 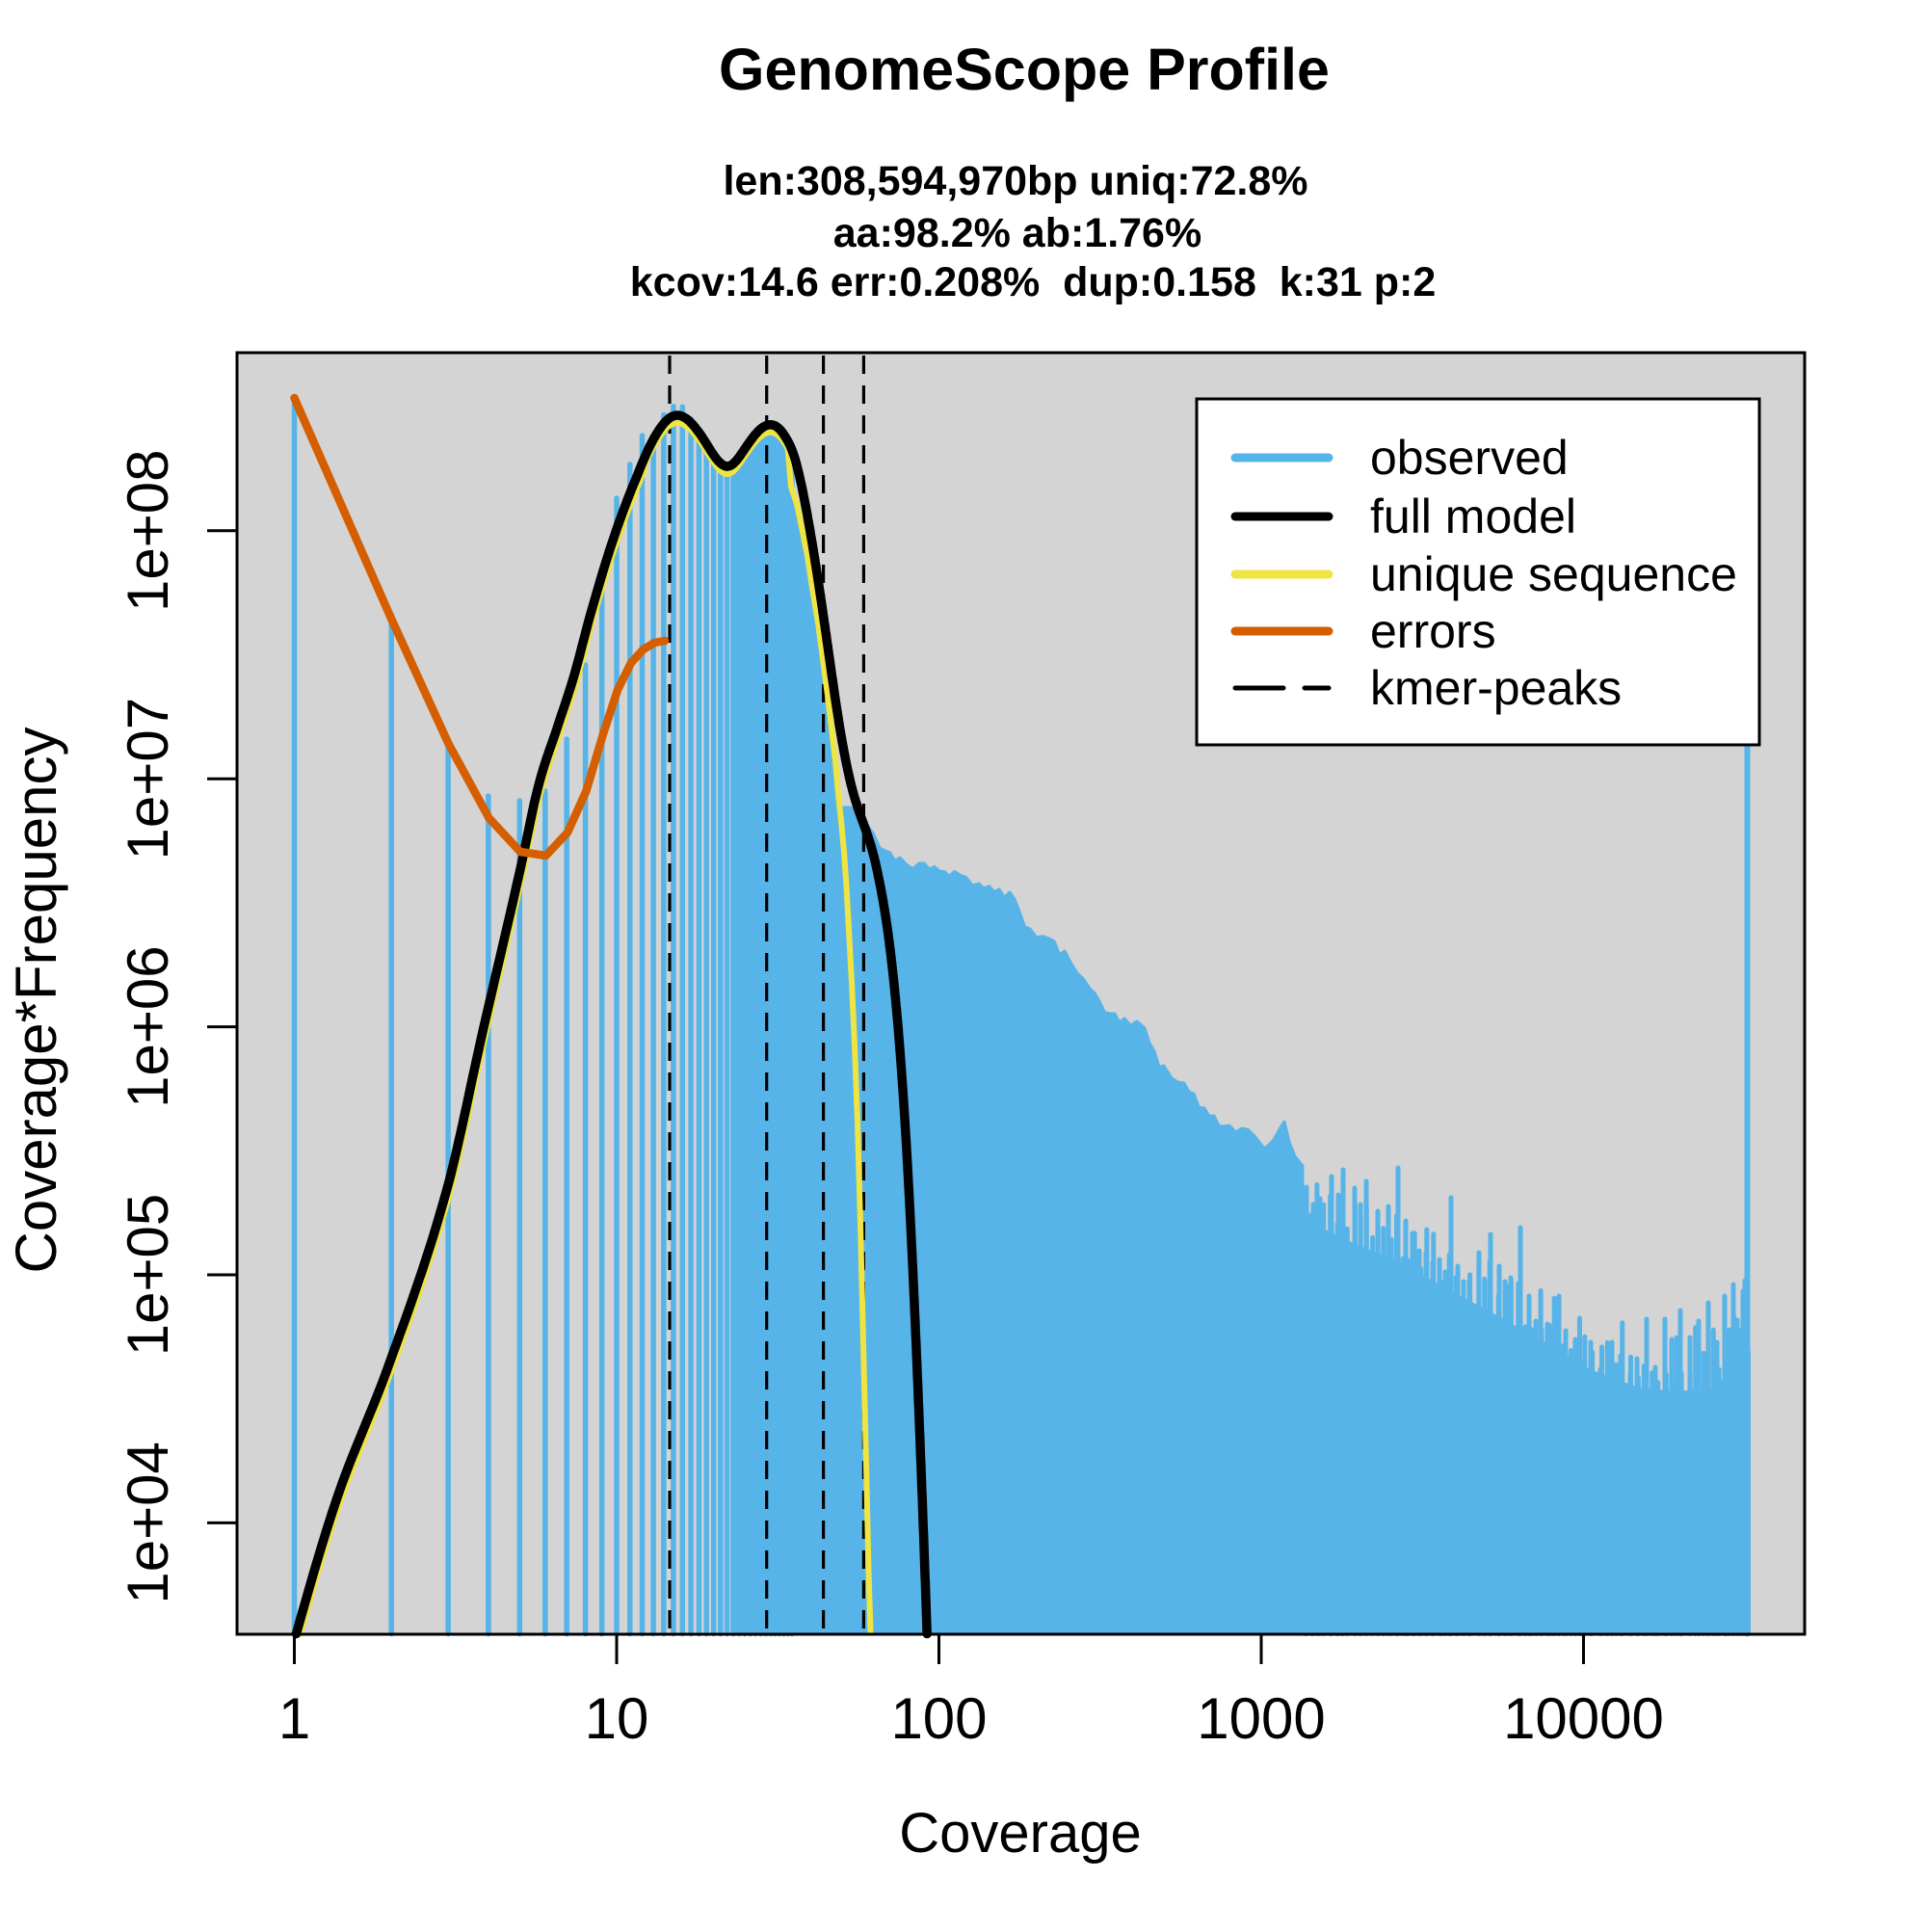 What do you see at coordinates (1469, 458) in the screenshot?
I see `svg-text: observed` at bounding box center [1469, 458].